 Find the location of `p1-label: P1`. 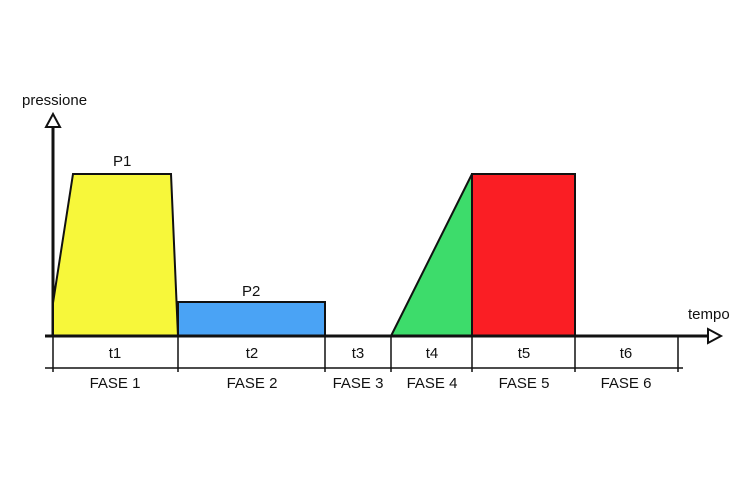

p1-label: P1 is located at coordinates (122, 161).